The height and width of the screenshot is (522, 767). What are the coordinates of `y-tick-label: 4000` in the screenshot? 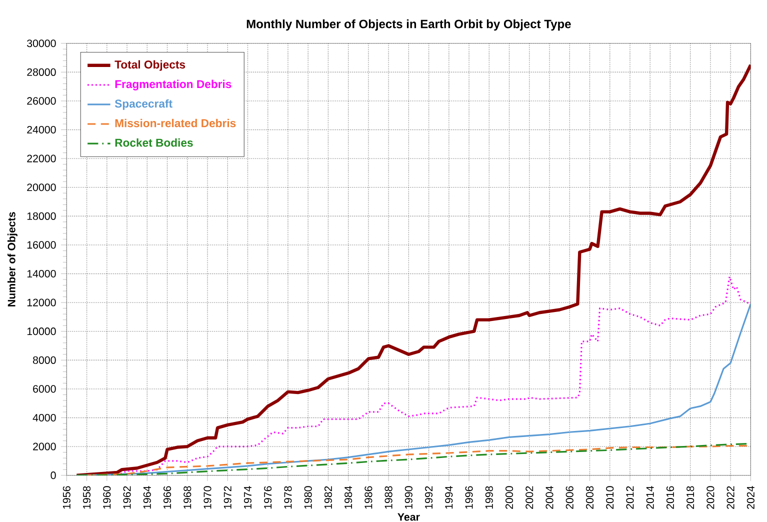 It's located at (44, 418).